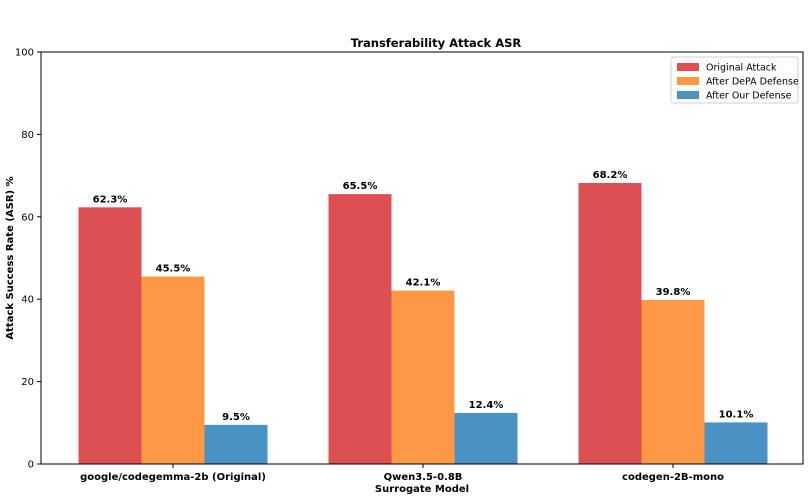  Describe the element at coordinates (360, 186) in the screenshot. I see `bar-value-label: 65.5%` at that location.